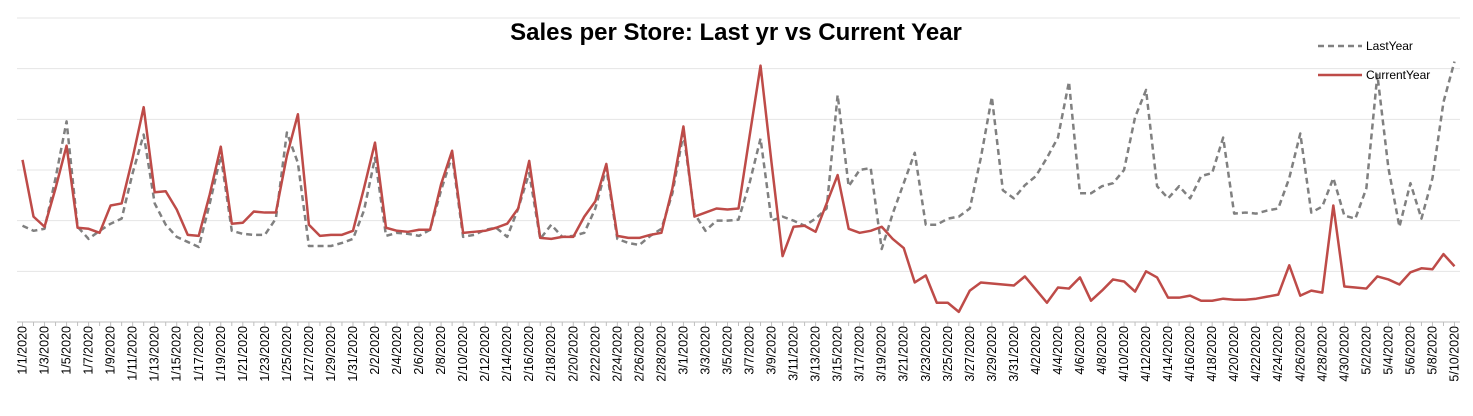 The width and height of the screenshot is (1473, 416). Describe the element at coordinates (970, 354) in the screenshot. I see `x-tick-label: 3/27/2020` at that location.